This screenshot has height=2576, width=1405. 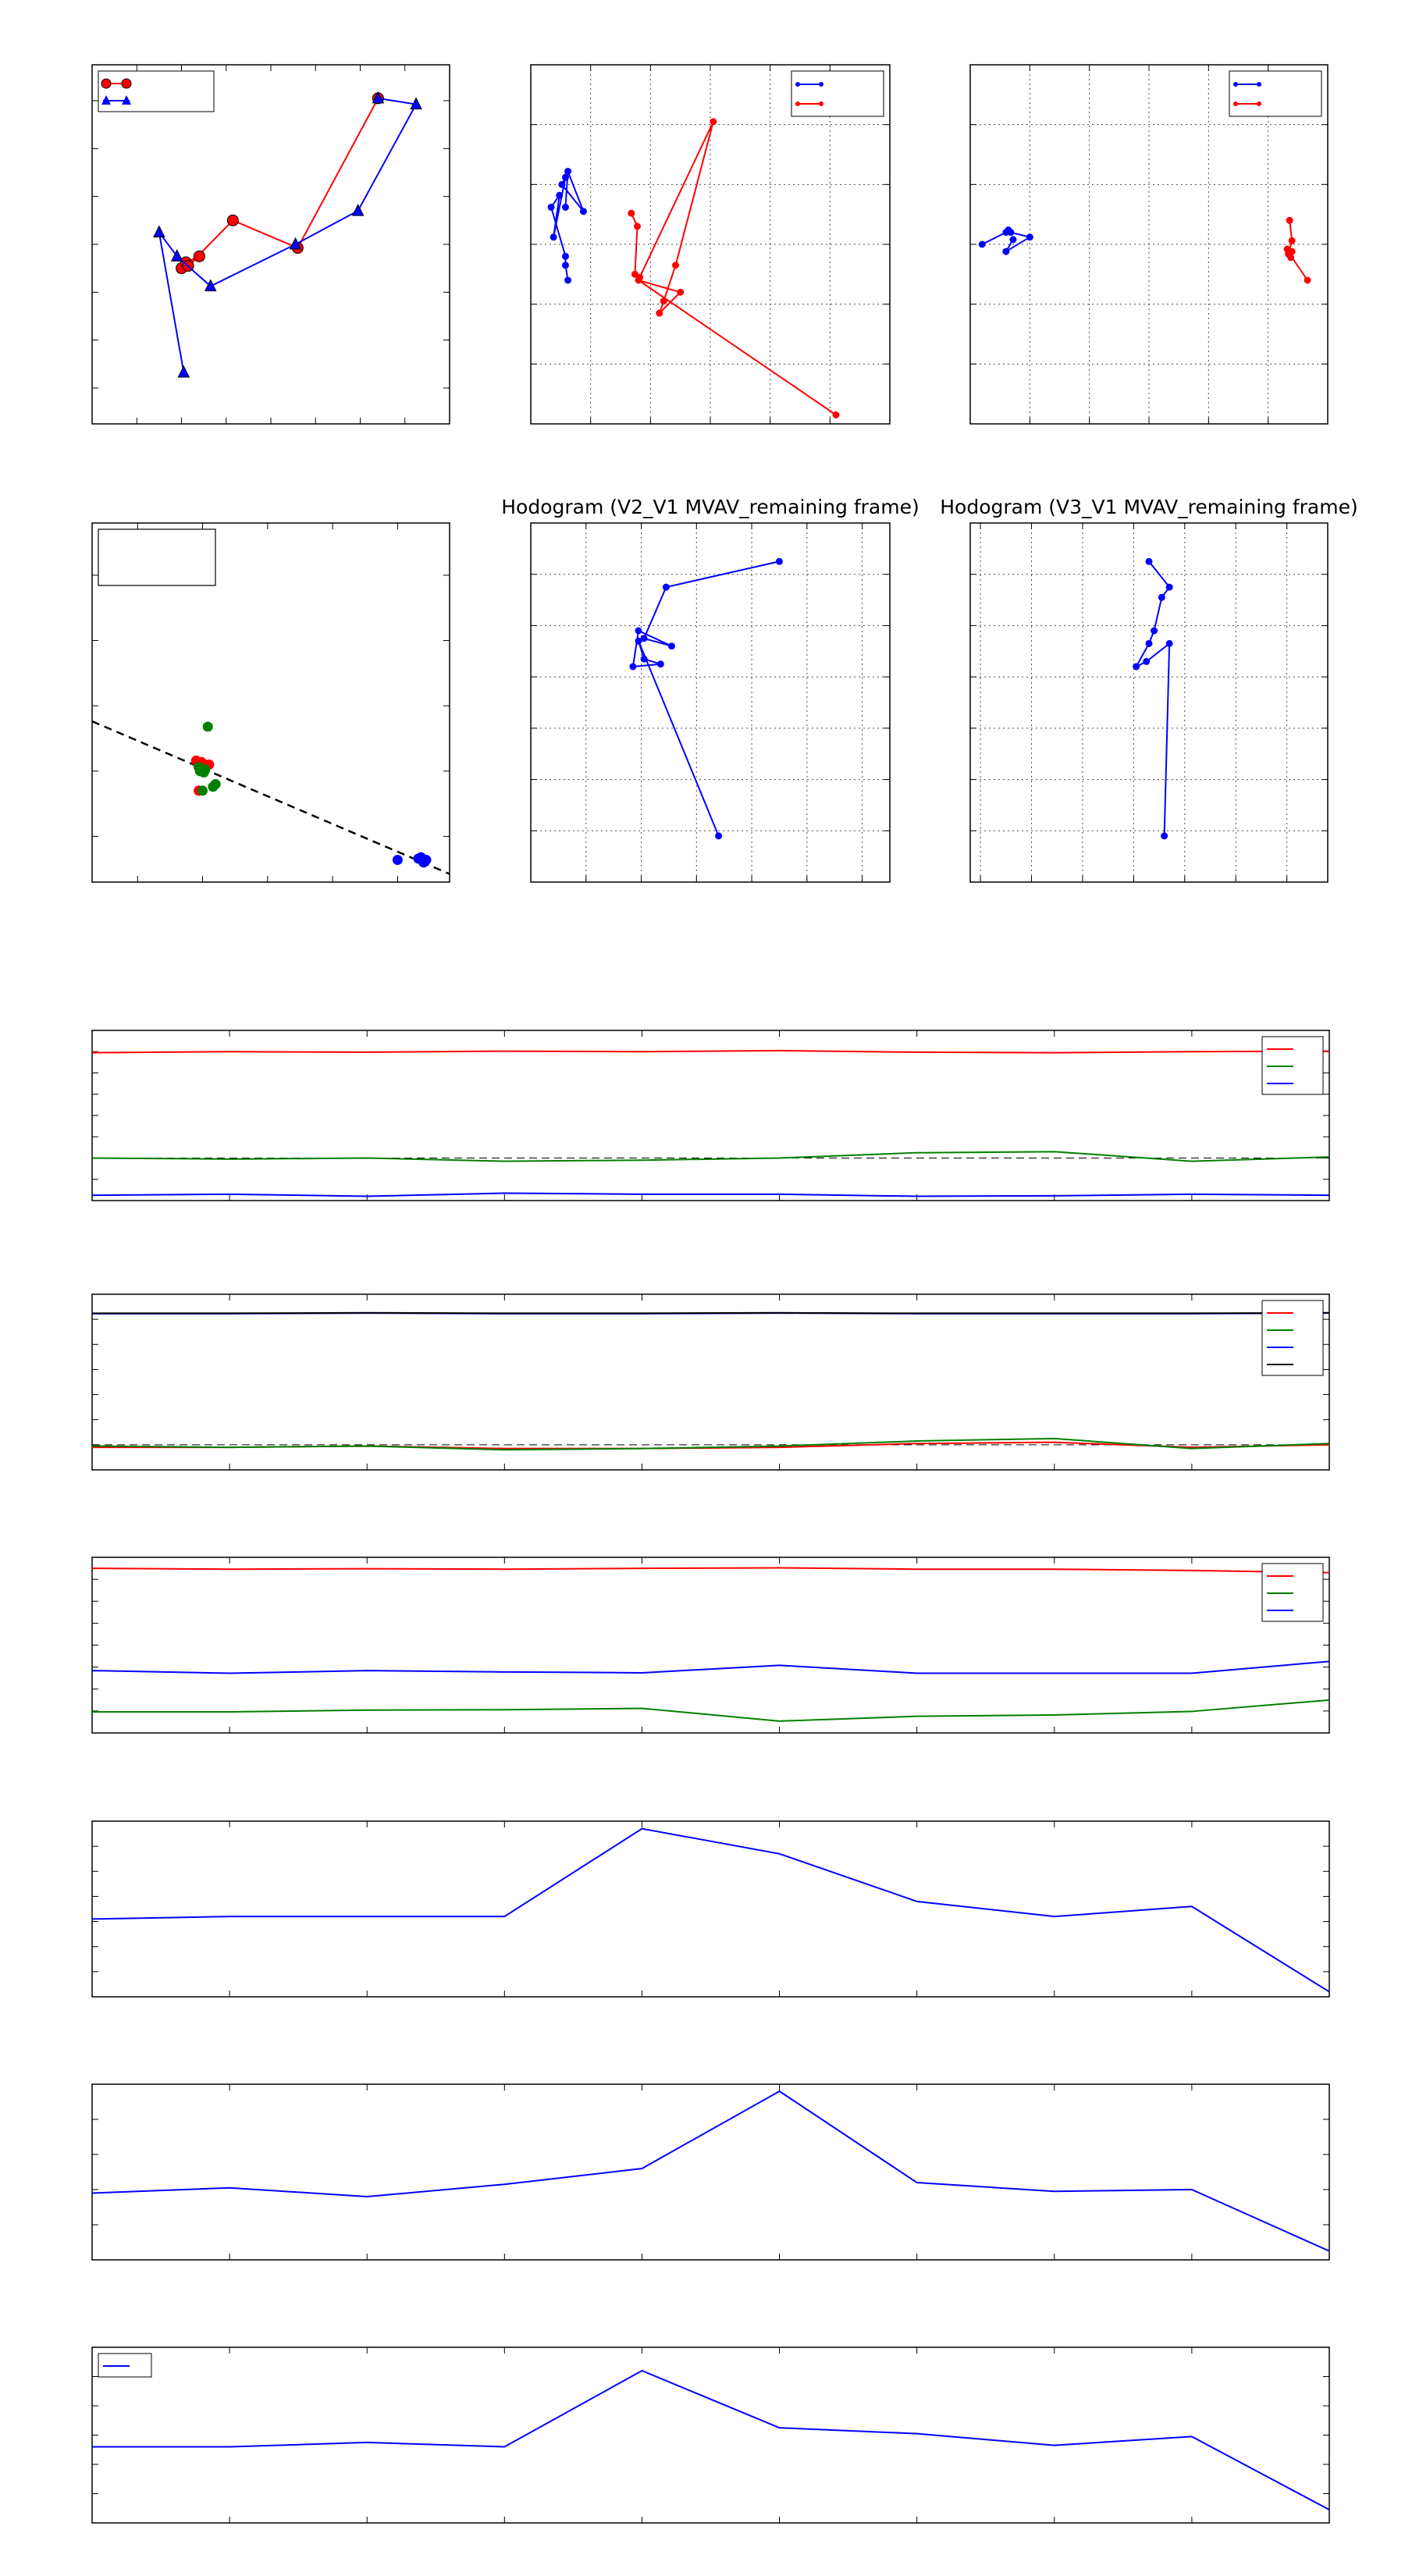 I want to click on panel-density, so click(x=711, y=2172).